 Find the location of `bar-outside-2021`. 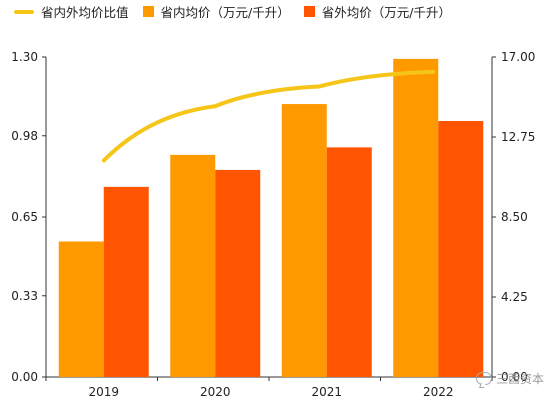

bar-outside-2021 is located at coordinates (349, 262).